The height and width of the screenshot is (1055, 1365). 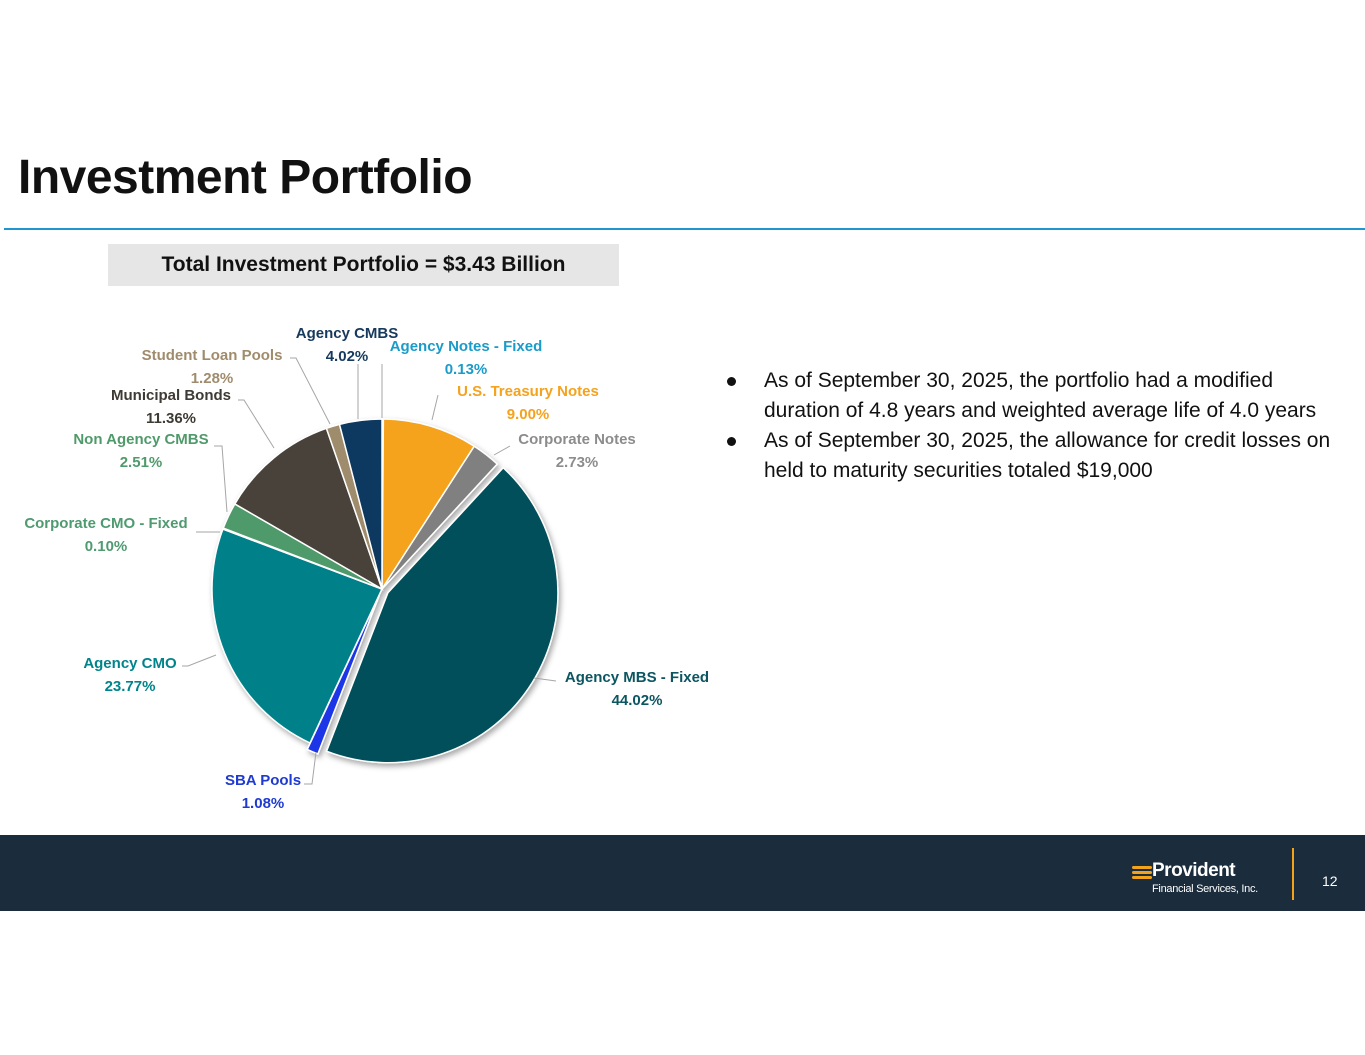 I want to click on pie-leader-lines, so click(x=369, y=571).